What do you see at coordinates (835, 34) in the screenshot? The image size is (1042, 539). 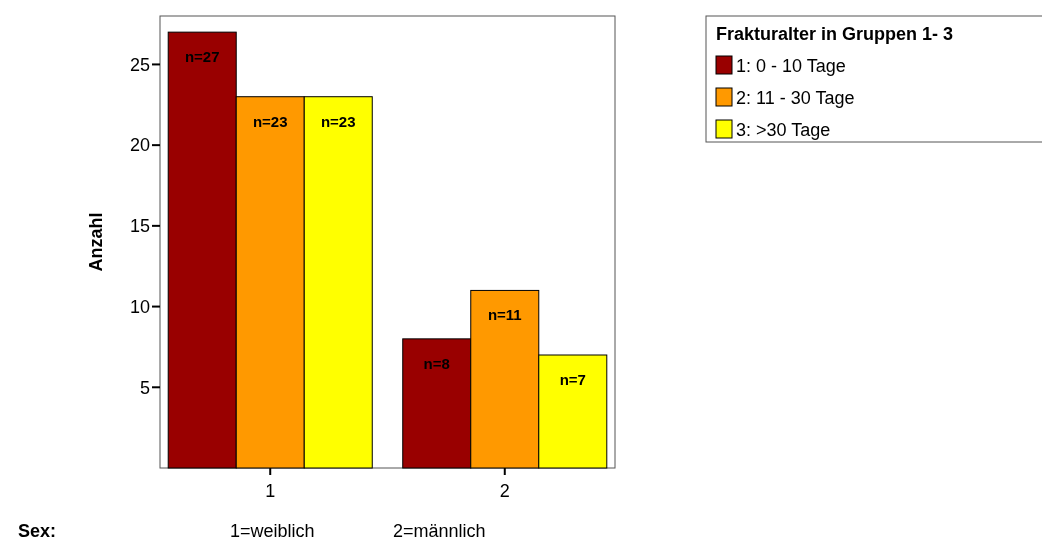 I see `legend-title: Frakturalter in Gruppen 1- 3` at bounding box center [835, 34].